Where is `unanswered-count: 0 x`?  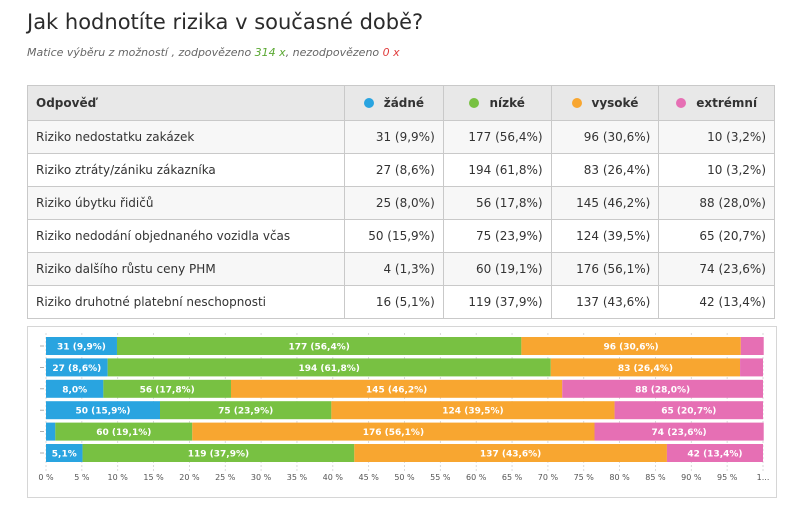
unanswered-count: 0 x is located at coordinates (391, 52).